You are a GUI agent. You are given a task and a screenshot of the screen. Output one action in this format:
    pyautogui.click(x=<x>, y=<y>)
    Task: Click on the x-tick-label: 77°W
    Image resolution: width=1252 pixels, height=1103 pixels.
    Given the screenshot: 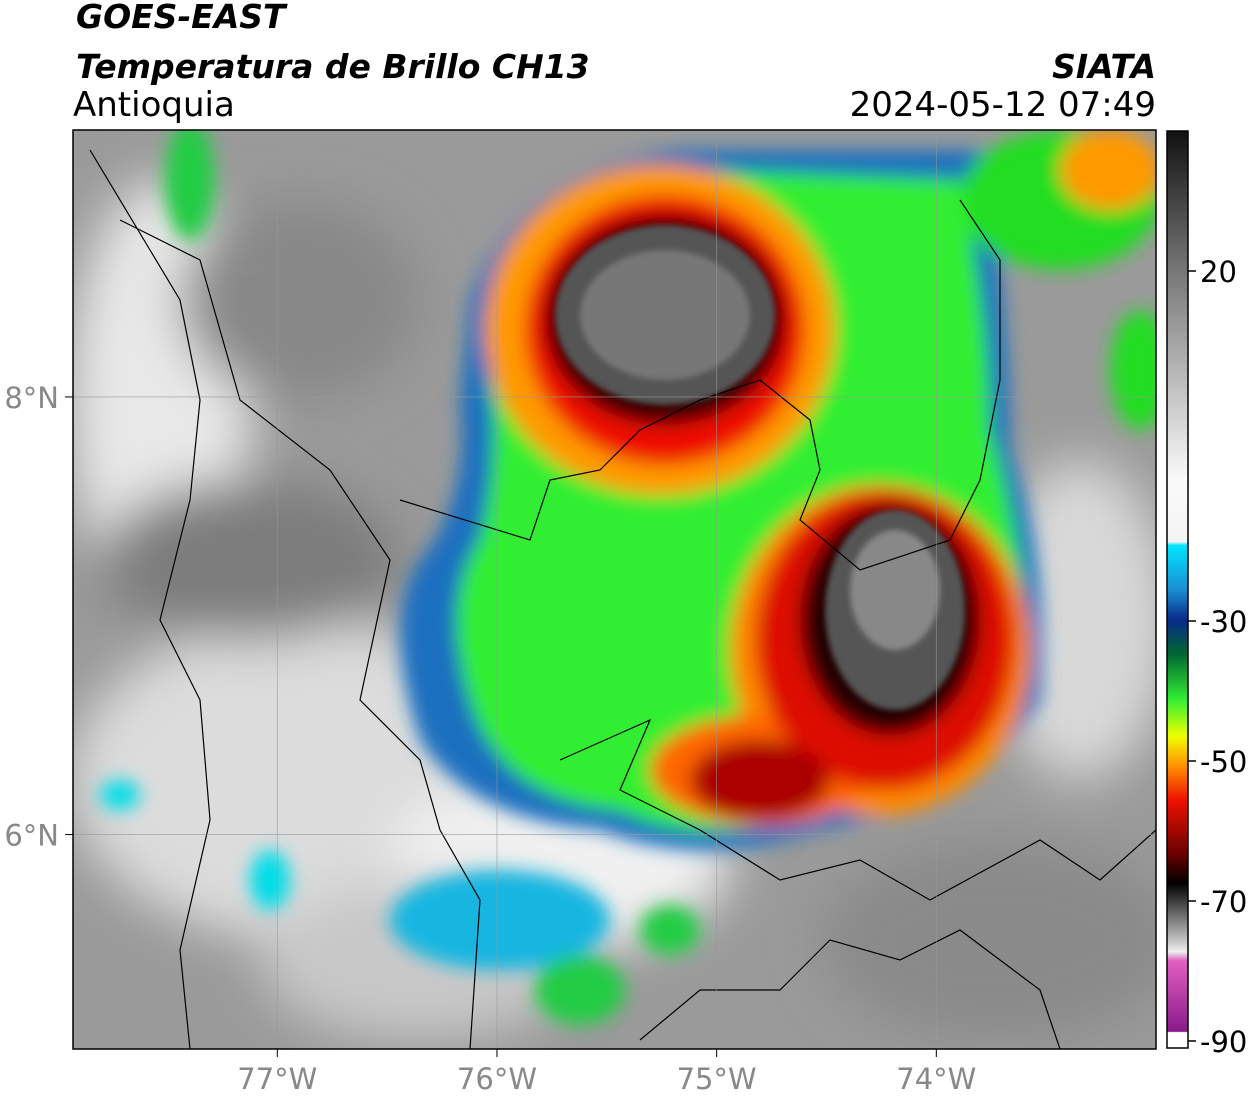 What is the action you would take?
    pyautogui.click(x=277, y=1079)
    